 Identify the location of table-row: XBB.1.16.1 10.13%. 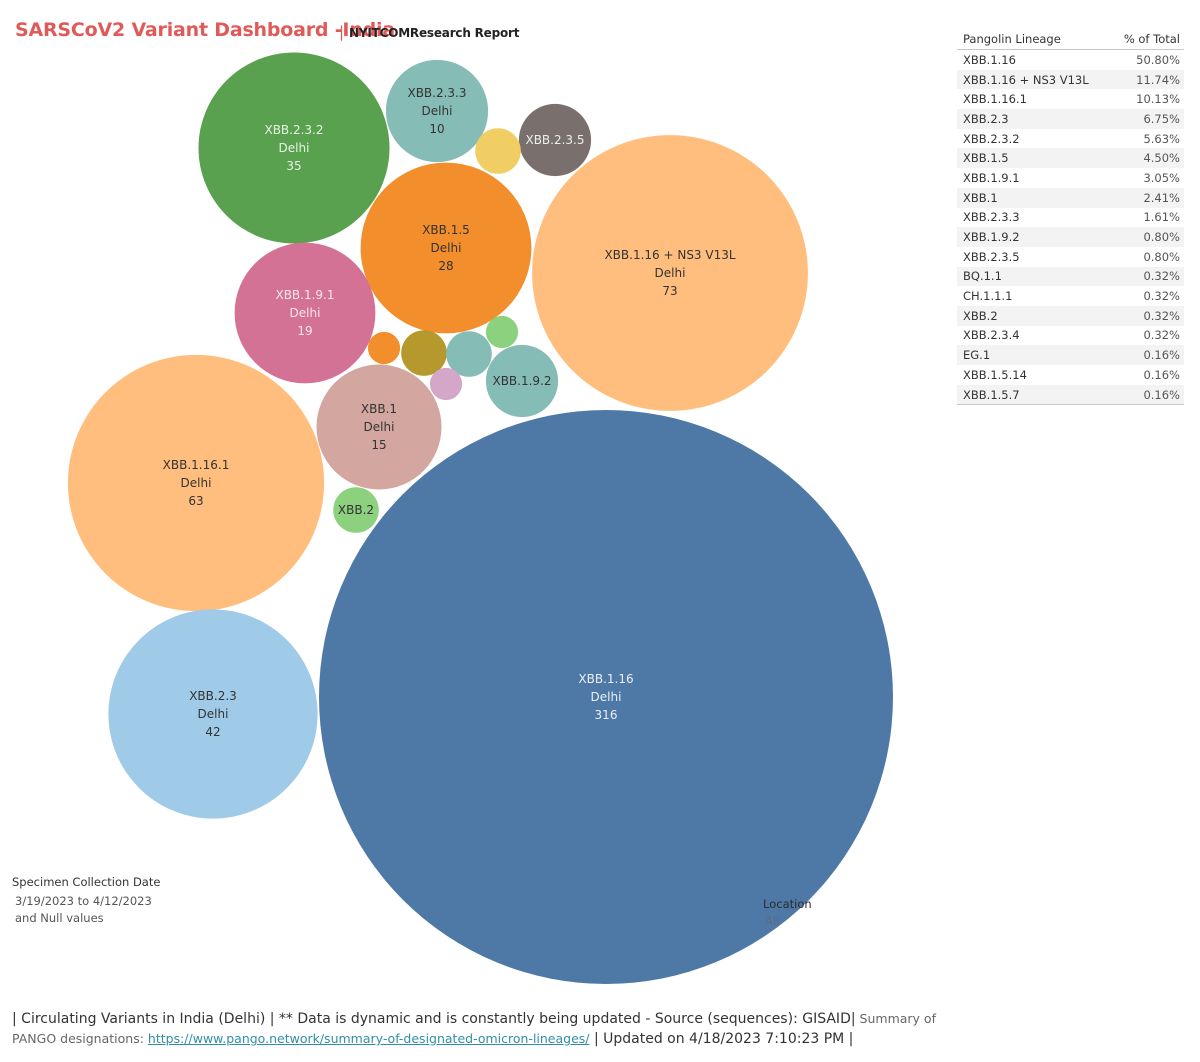
(1070, 99).